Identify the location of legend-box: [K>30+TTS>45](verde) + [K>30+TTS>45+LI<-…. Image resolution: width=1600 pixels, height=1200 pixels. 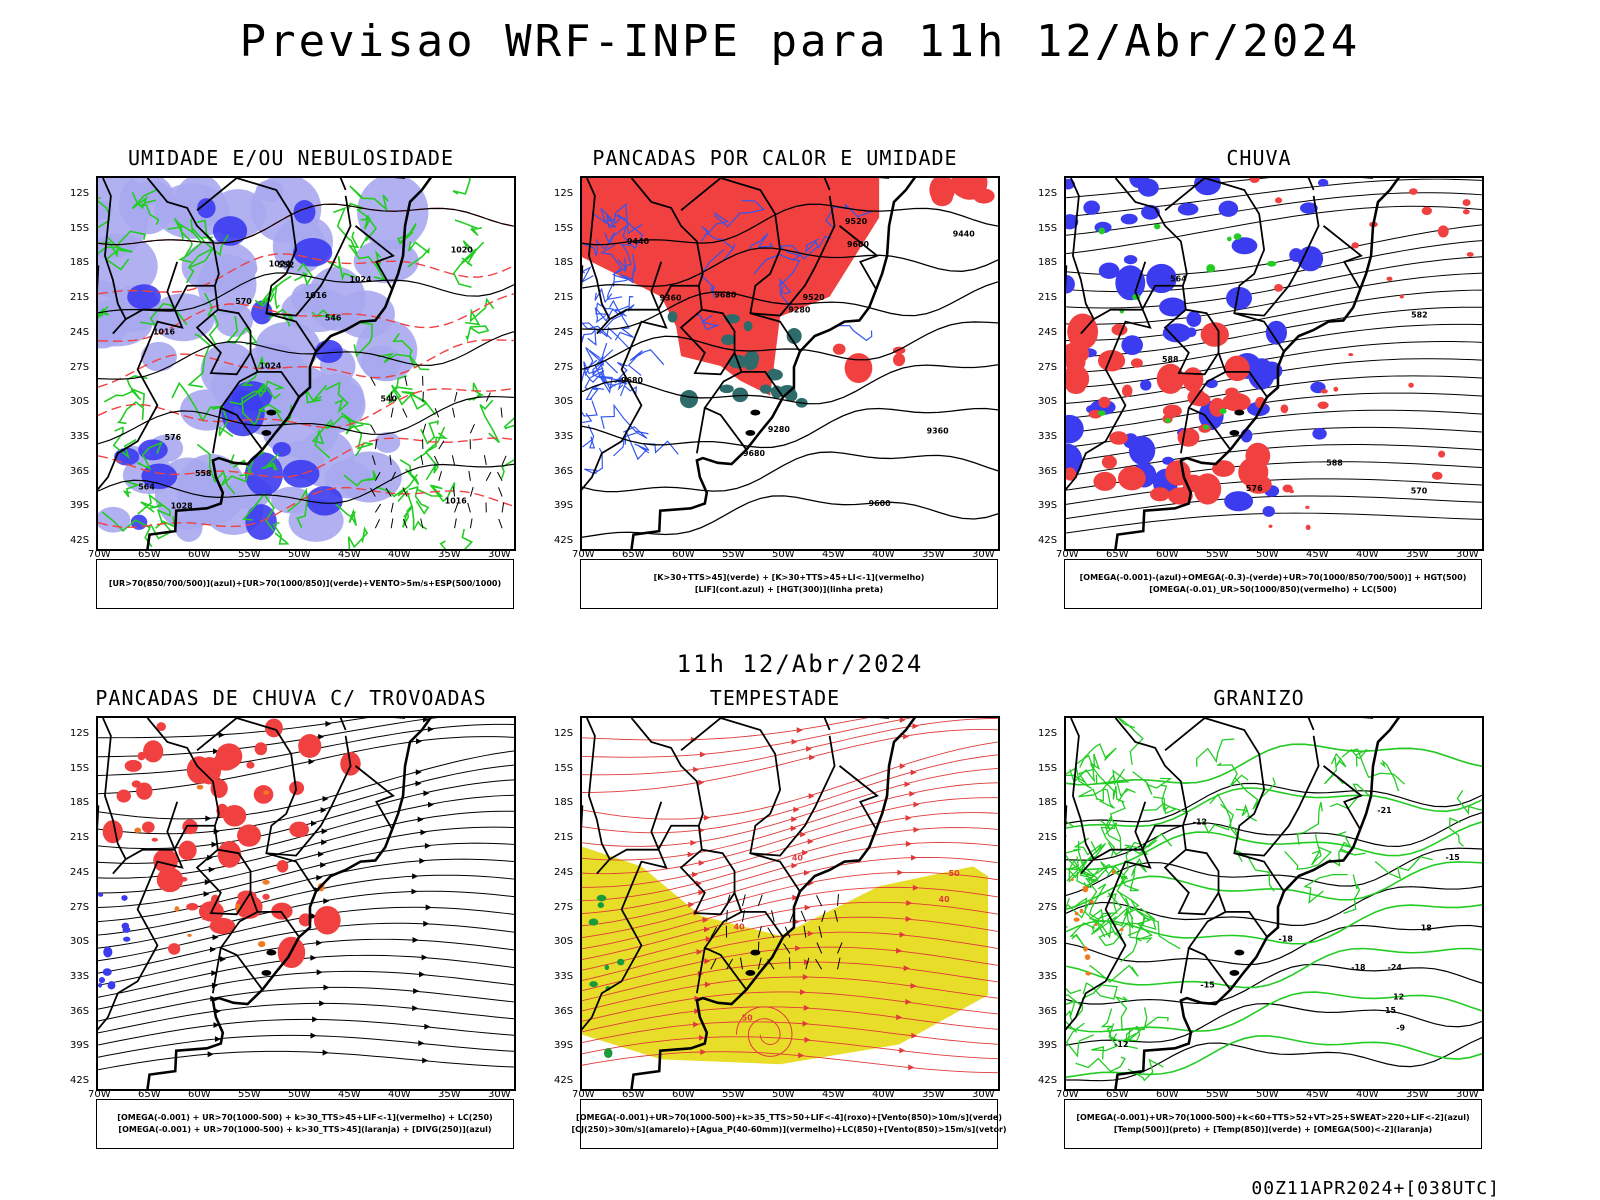
(789, 584).